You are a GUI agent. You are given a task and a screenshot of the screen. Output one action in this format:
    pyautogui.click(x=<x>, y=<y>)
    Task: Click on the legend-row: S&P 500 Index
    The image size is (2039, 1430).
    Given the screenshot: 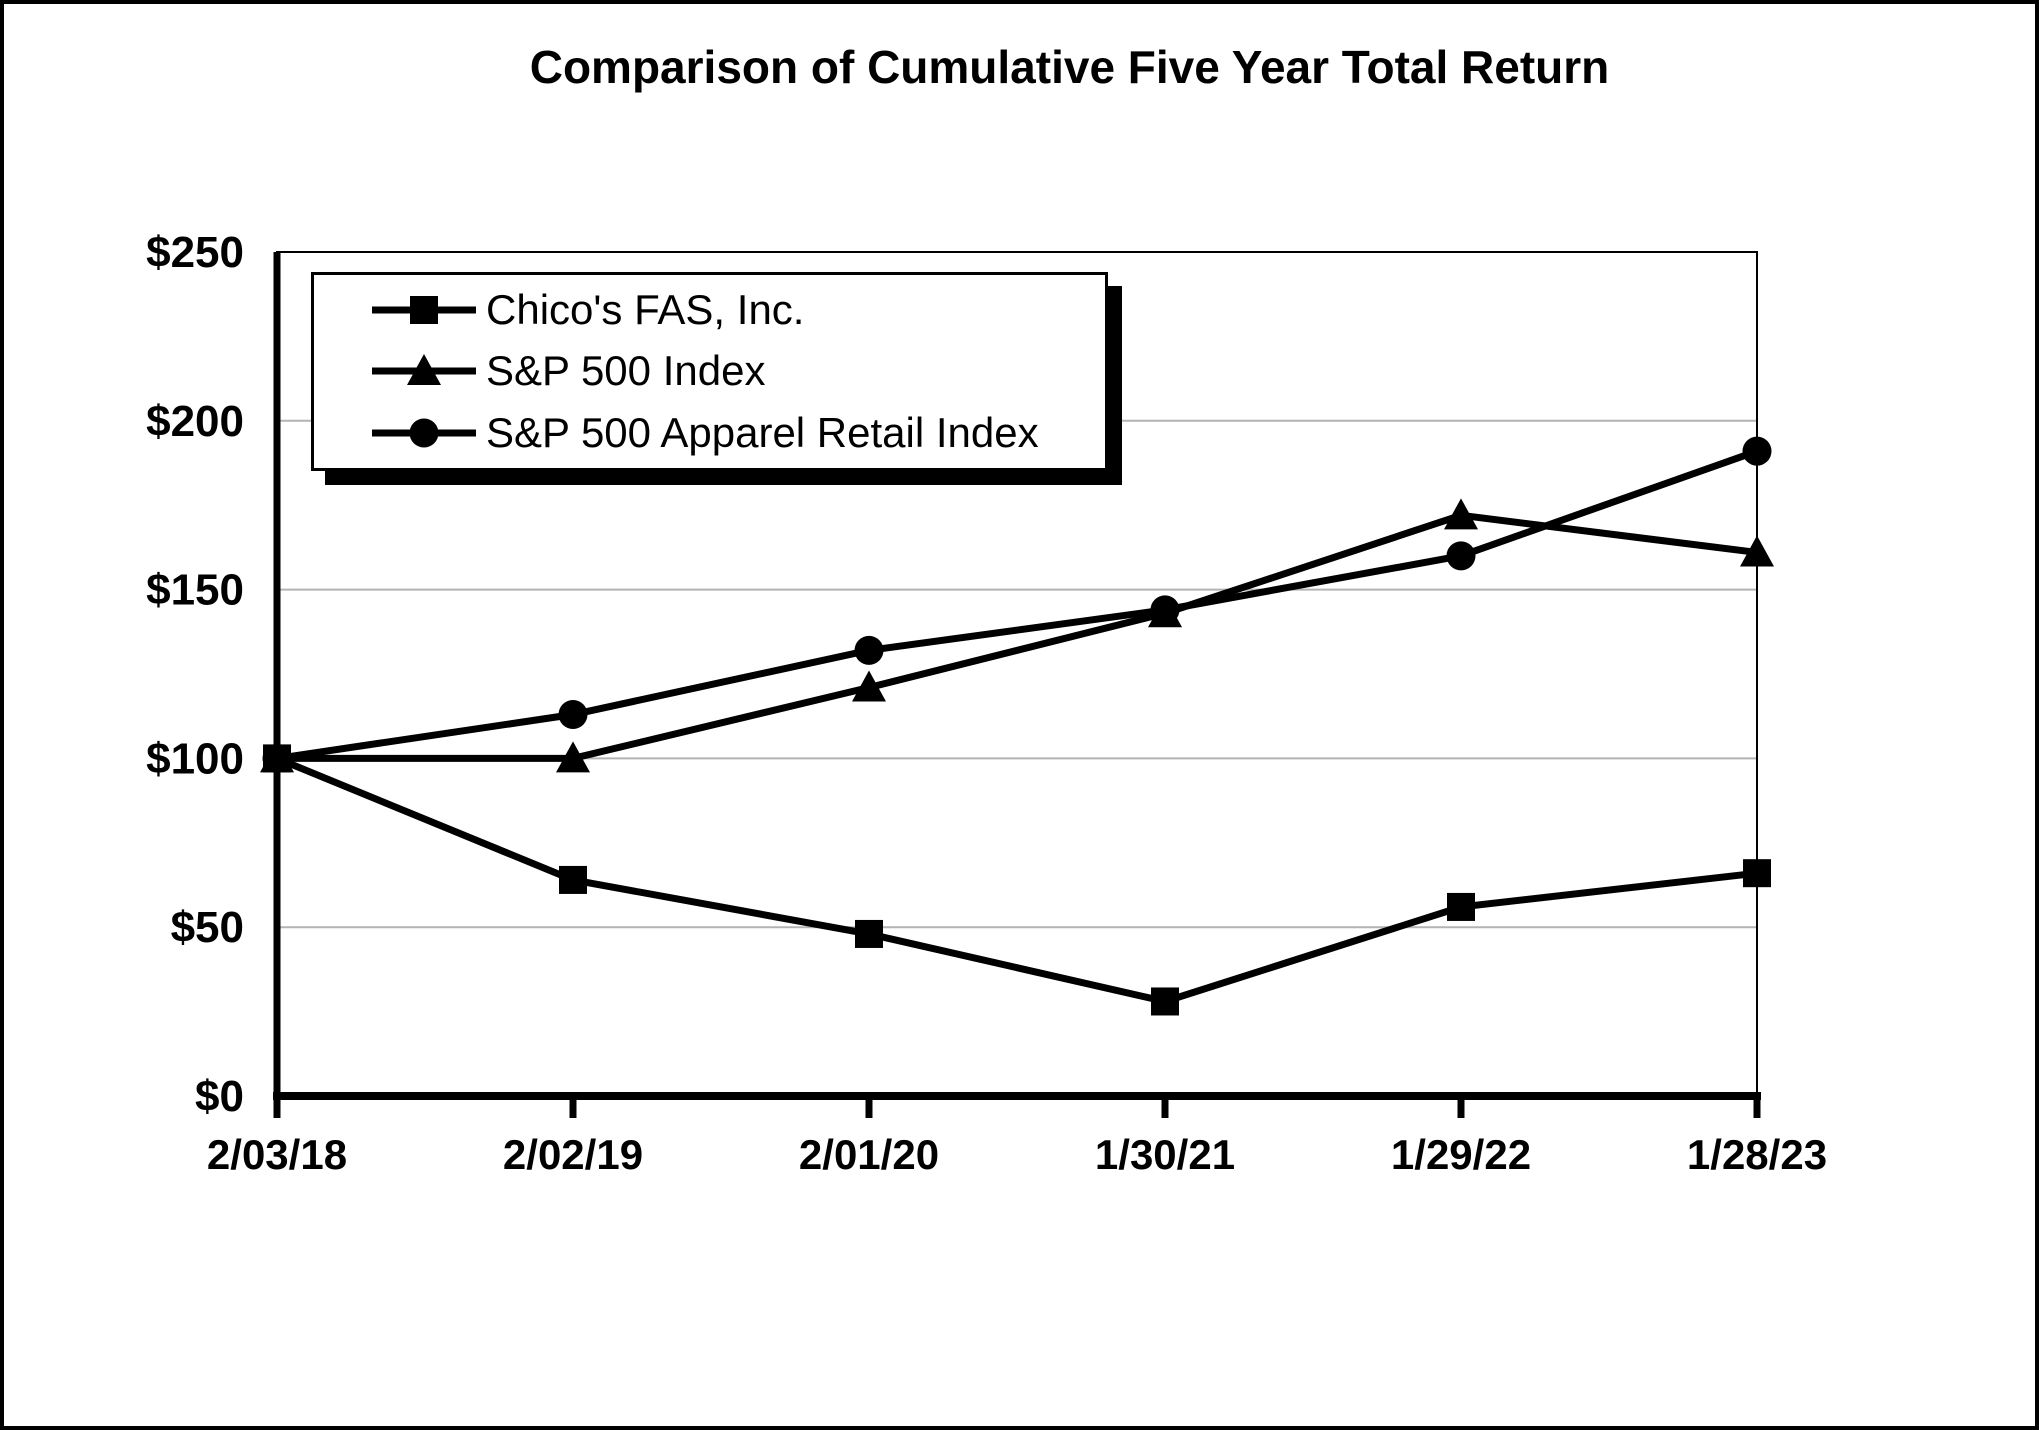 What is the action you would take?
    pyautogui.click(x=733, y=371)
    